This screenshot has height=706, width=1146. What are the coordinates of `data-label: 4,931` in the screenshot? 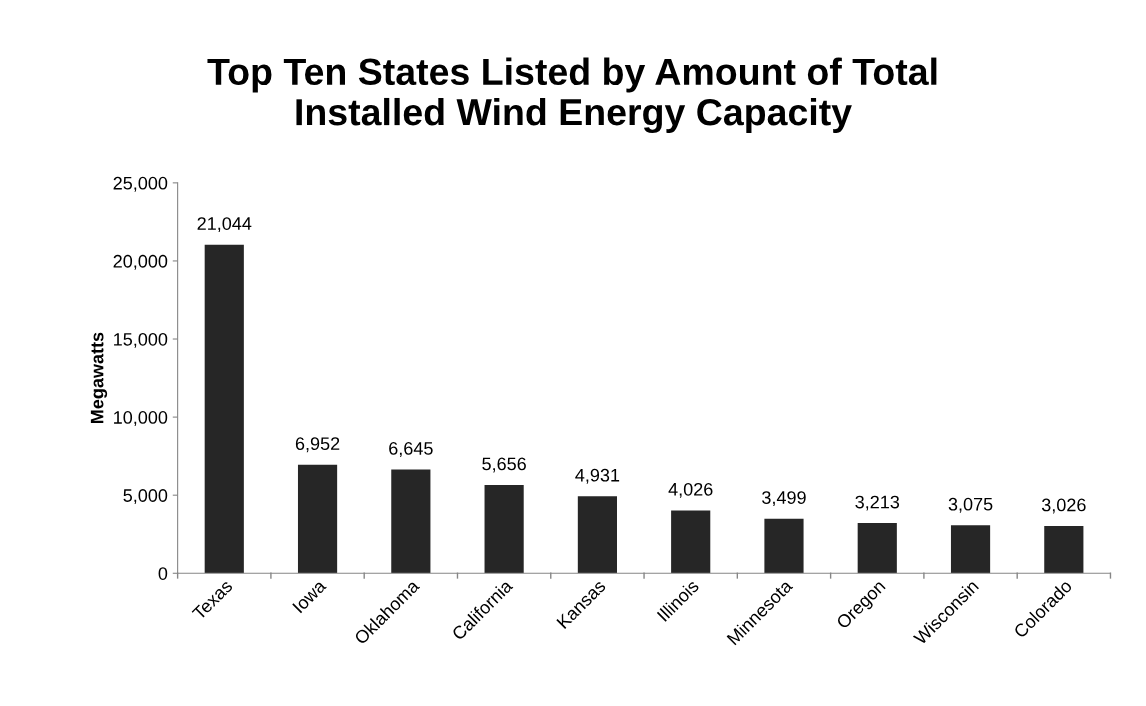 It's located at (597, 476).